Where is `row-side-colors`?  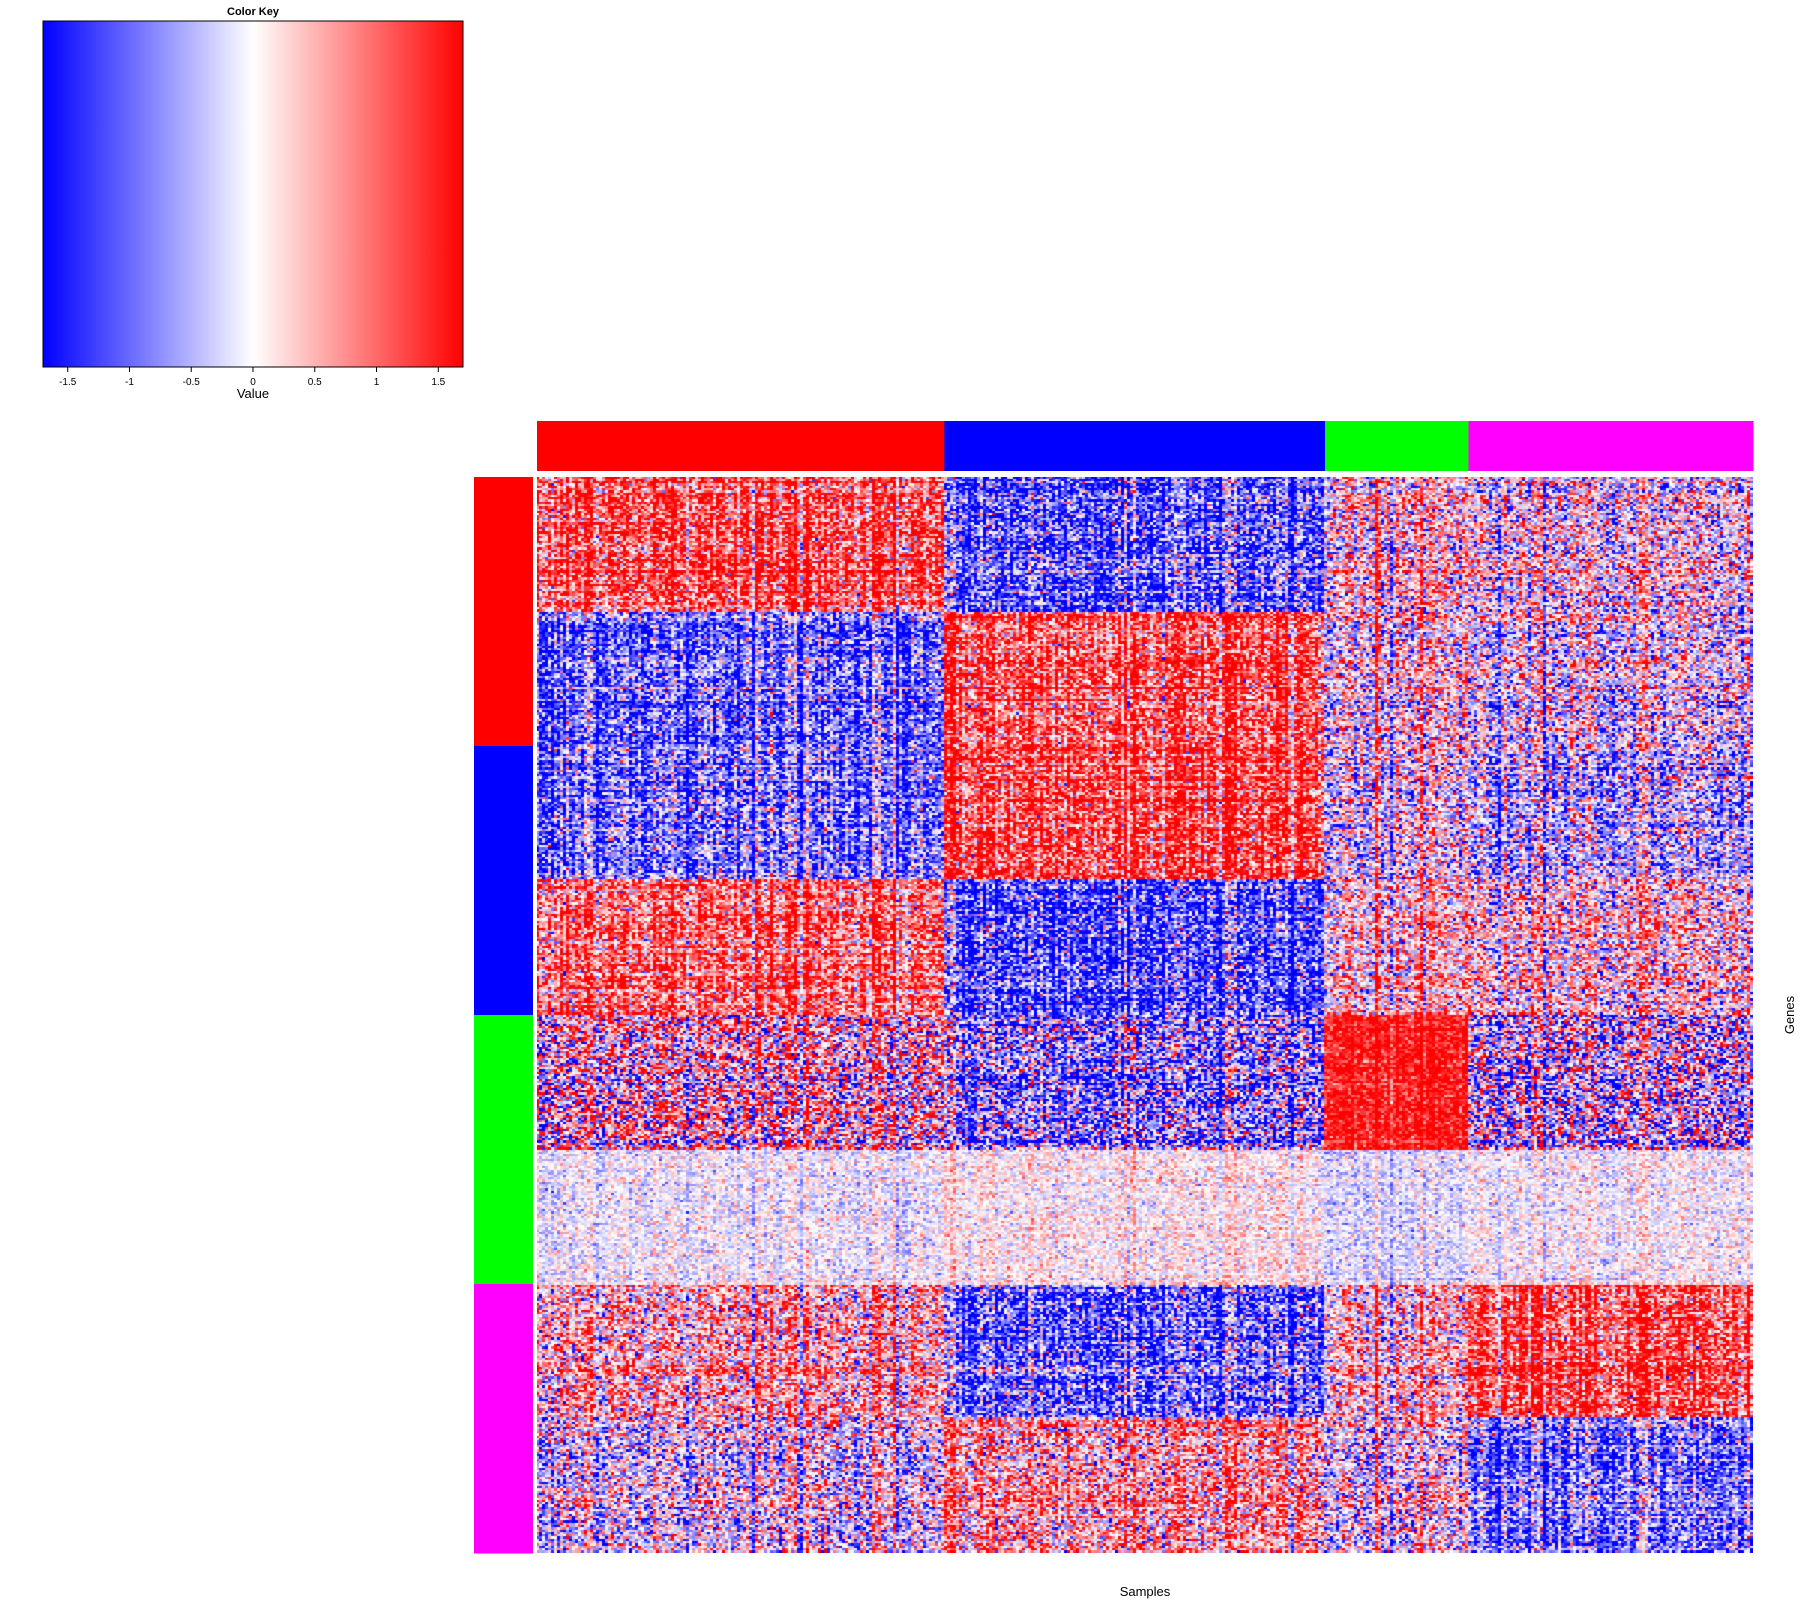
row-side-colors is located at coordinates (503, 1015).